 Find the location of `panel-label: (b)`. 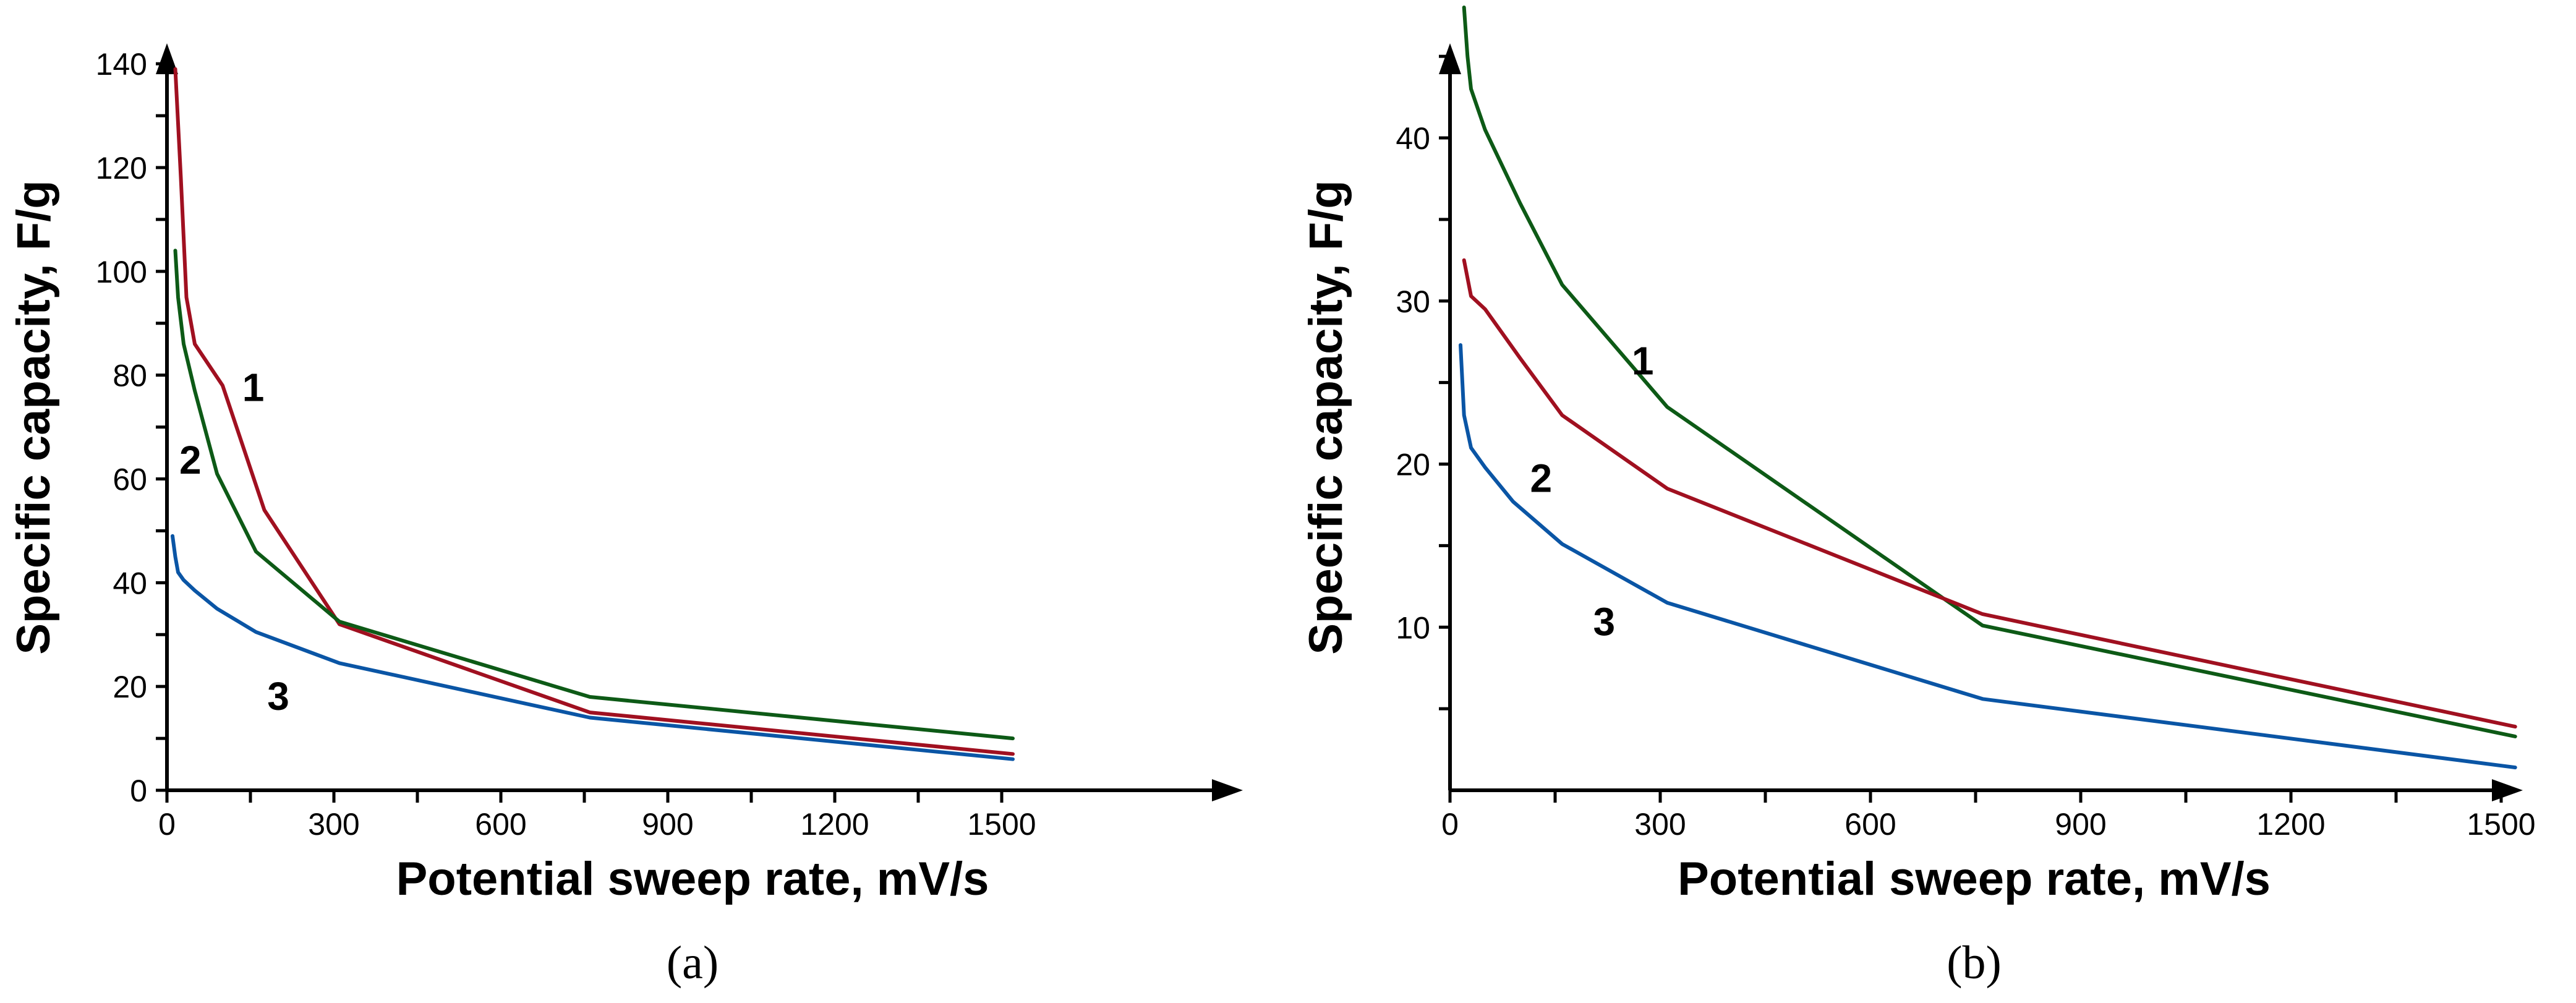

panel-label: (b) is located at coordinates (1974, 963).